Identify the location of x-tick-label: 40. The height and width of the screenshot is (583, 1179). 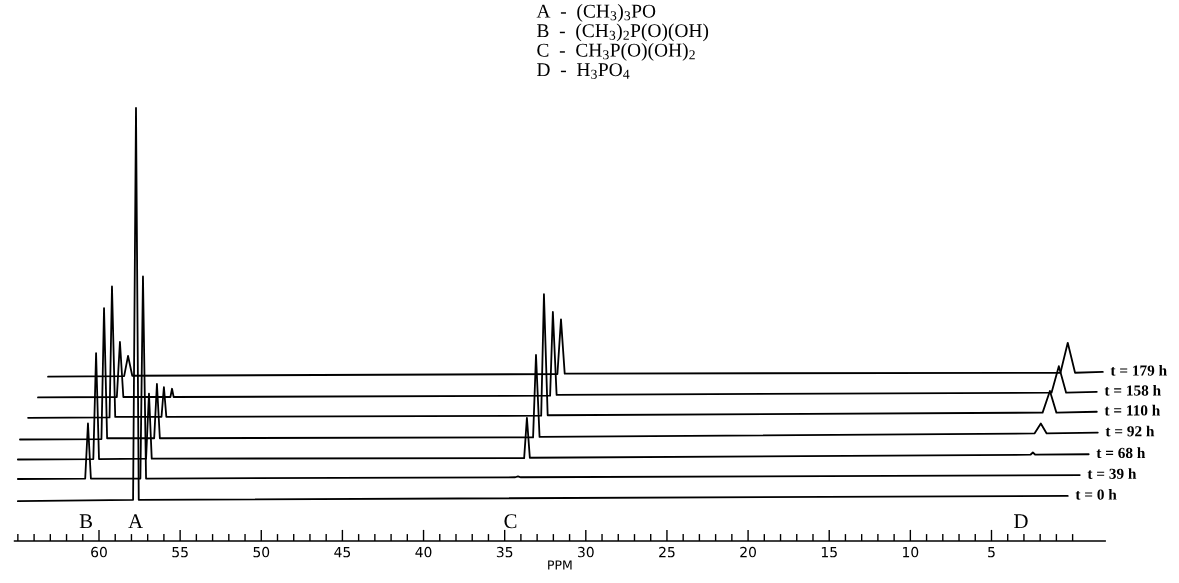
(423, 552).